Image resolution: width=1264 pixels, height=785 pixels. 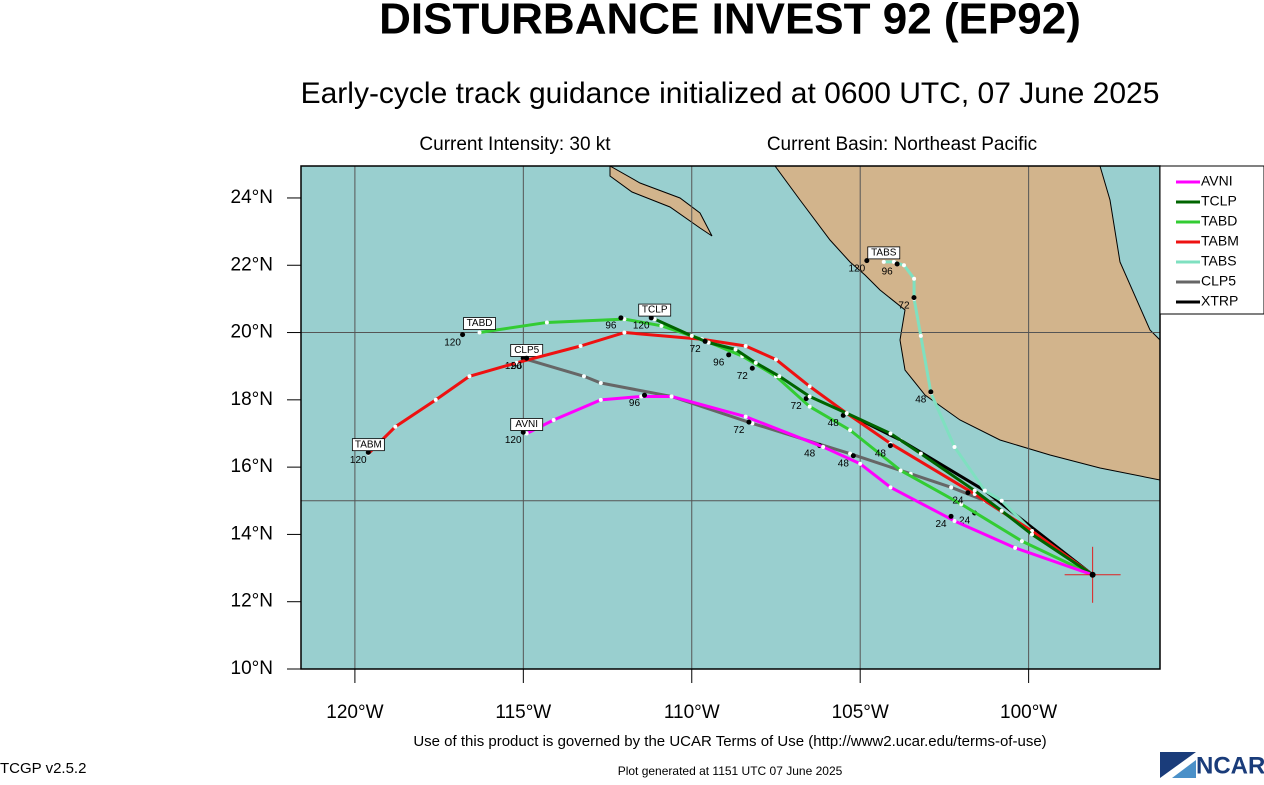 What do you see at coordinates (43, 768) in the screenshot?
I see `version: TCGP v2.5.2` at bounding box center [43, 768].